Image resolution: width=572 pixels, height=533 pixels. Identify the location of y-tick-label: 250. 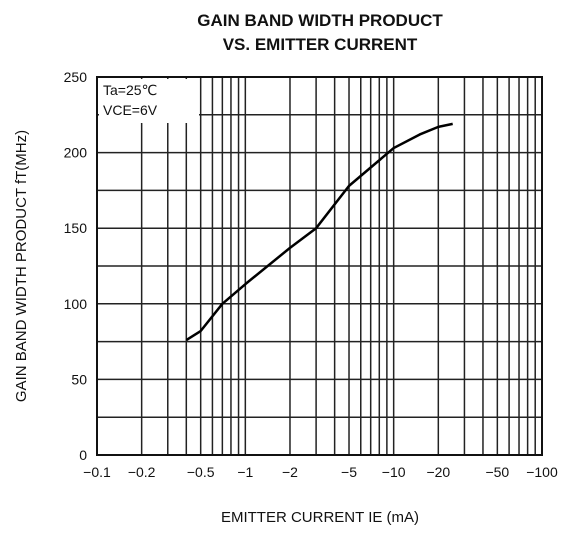
(76, 77).